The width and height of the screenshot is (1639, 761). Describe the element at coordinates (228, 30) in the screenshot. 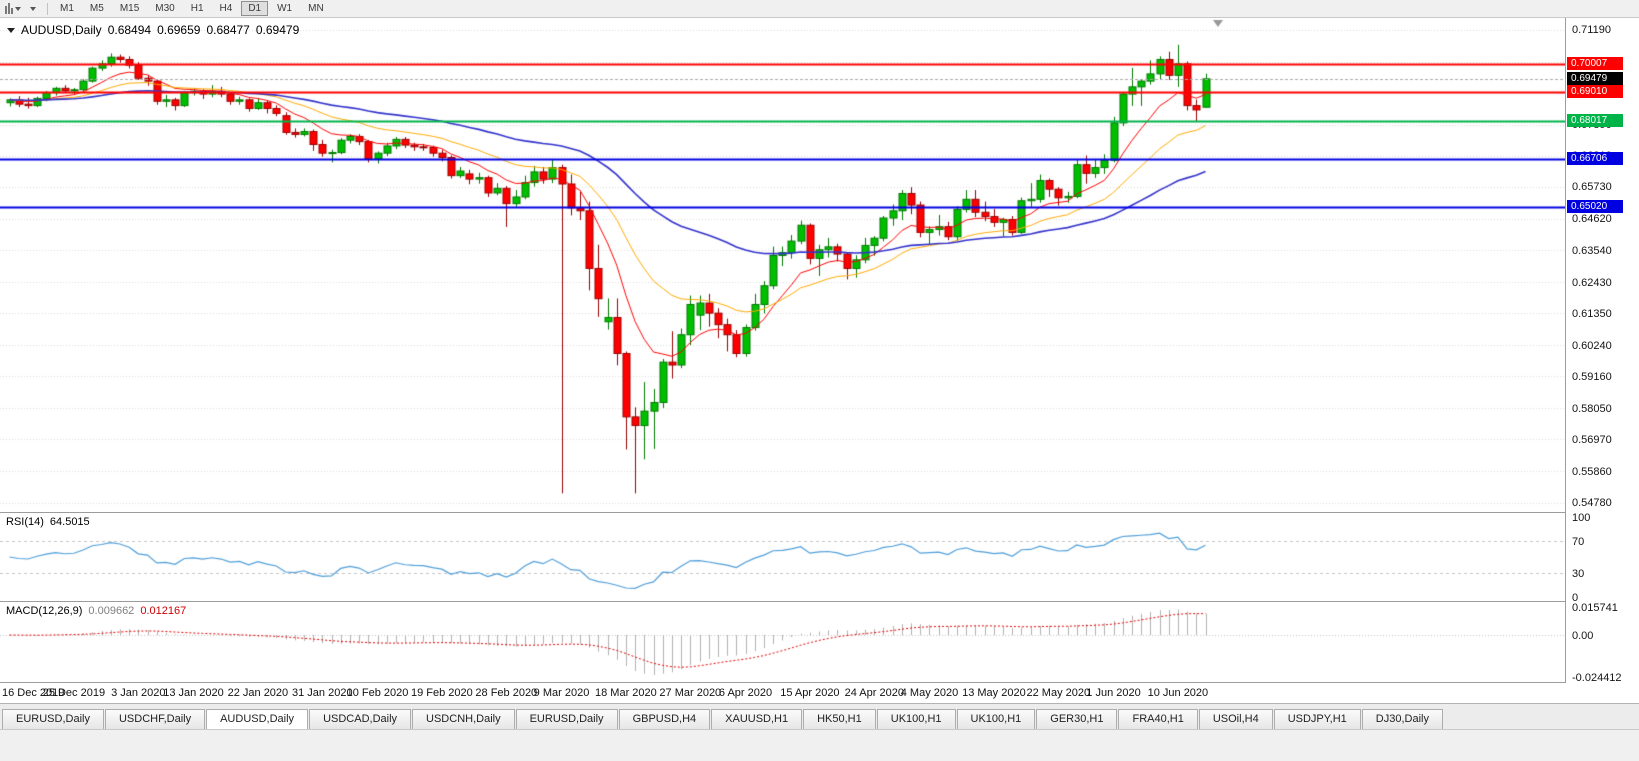

I see `ohlc-low-value: 0.68477` at that location.